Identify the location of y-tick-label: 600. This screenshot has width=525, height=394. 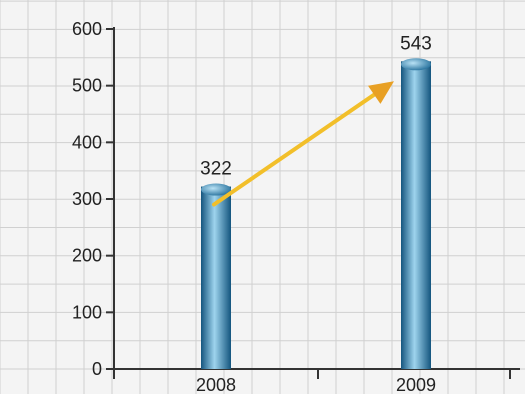
(87, 29).